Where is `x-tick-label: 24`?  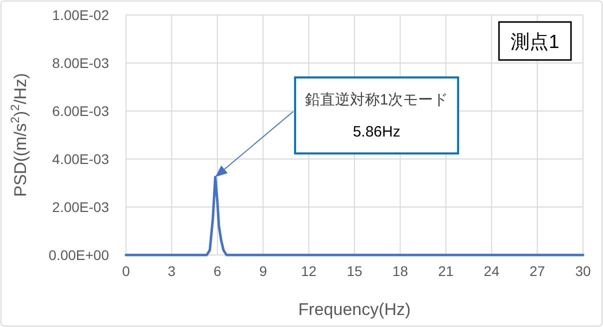
x-tick-label: 24 is located at coordinates (492, 271).